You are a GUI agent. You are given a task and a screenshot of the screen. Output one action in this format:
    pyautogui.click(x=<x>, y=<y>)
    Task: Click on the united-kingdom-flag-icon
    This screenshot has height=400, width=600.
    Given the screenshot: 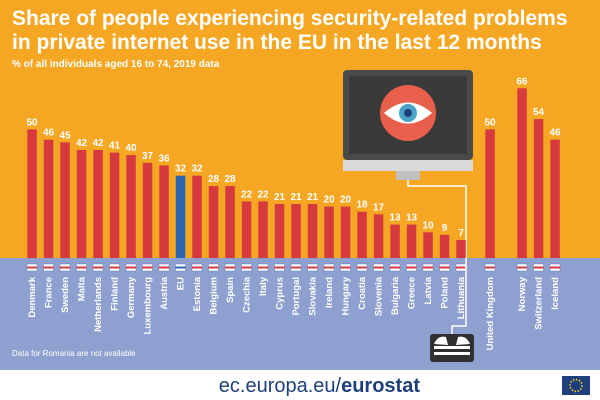 What is the action you would take?
    pyautogui.click(x=490, y=267)
    